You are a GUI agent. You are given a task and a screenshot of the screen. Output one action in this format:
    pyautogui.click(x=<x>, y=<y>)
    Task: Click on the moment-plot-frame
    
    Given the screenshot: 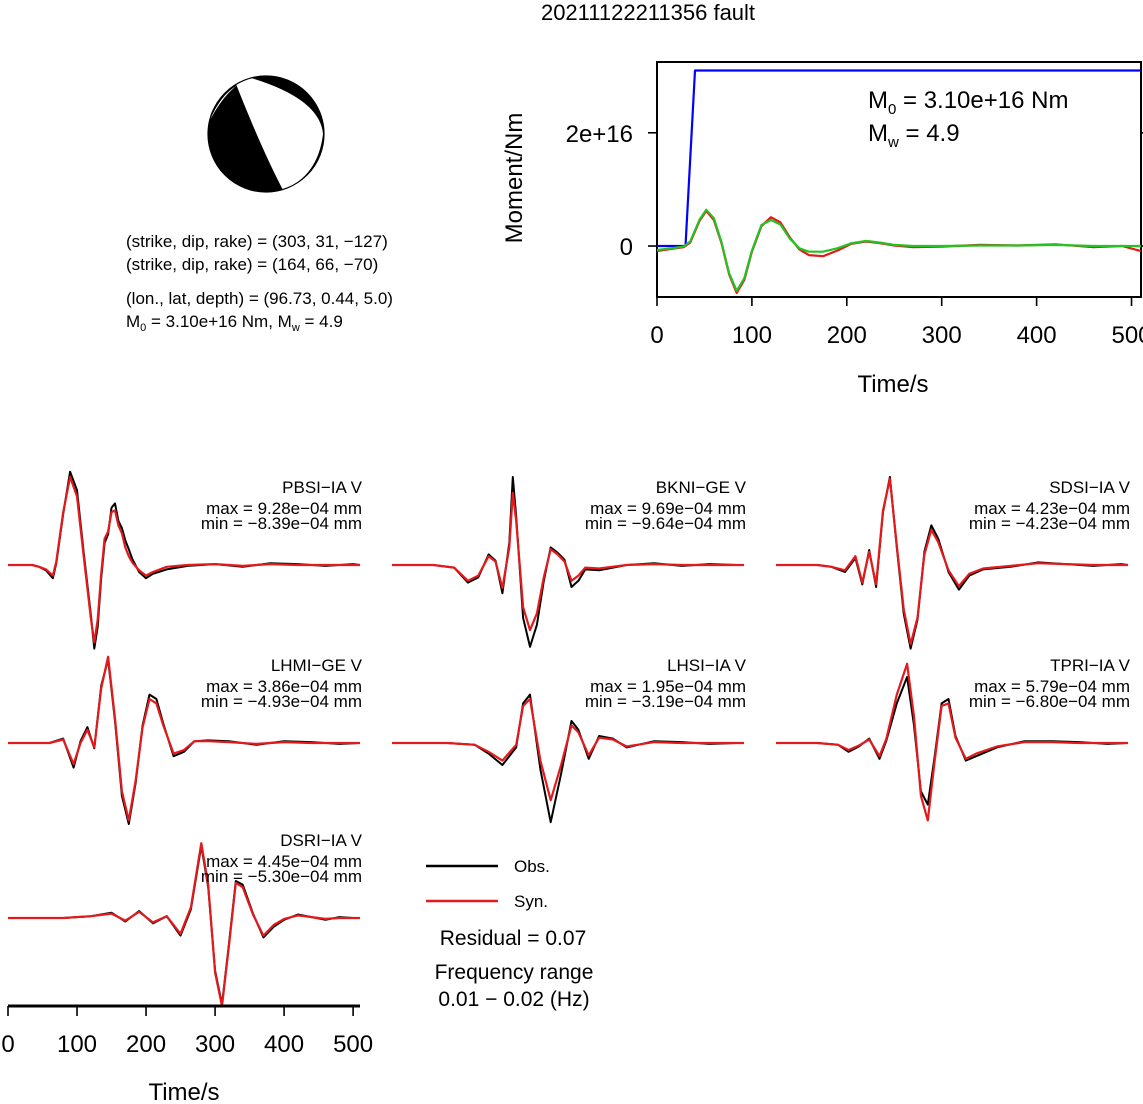 What is the action you would take?
    pyautogui.click(x=899, y=179)
    